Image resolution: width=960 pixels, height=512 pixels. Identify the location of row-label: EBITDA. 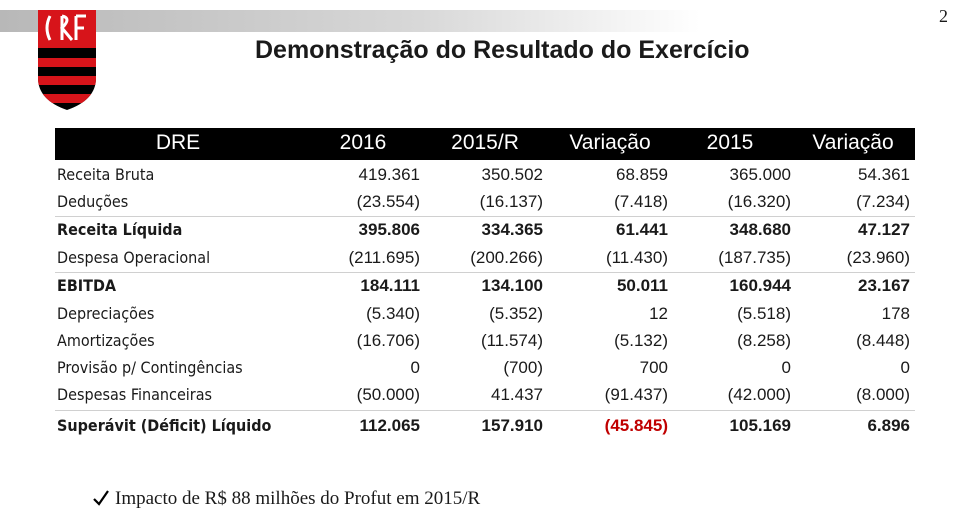
(87, 285).